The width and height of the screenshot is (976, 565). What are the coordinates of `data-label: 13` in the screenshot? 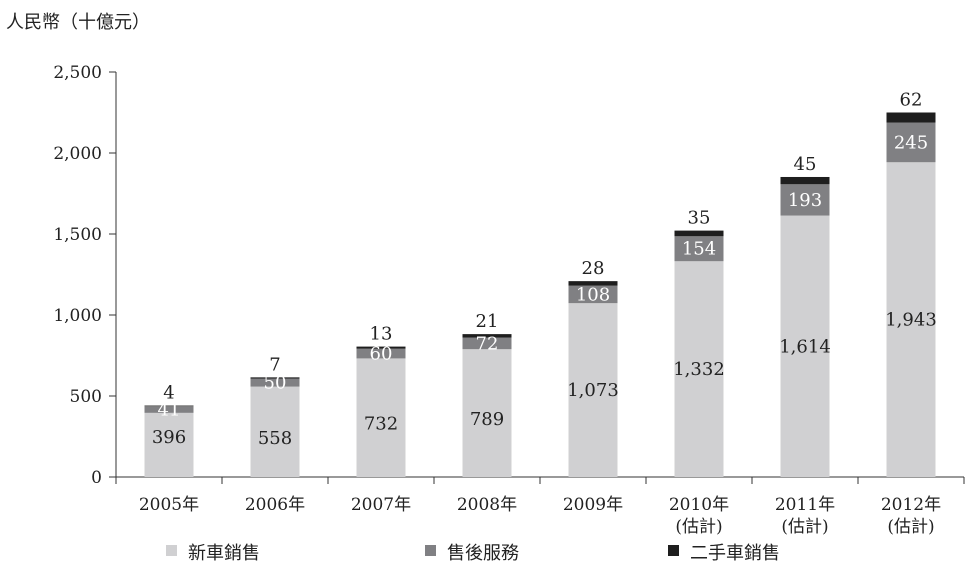 It's located at (381, 334).